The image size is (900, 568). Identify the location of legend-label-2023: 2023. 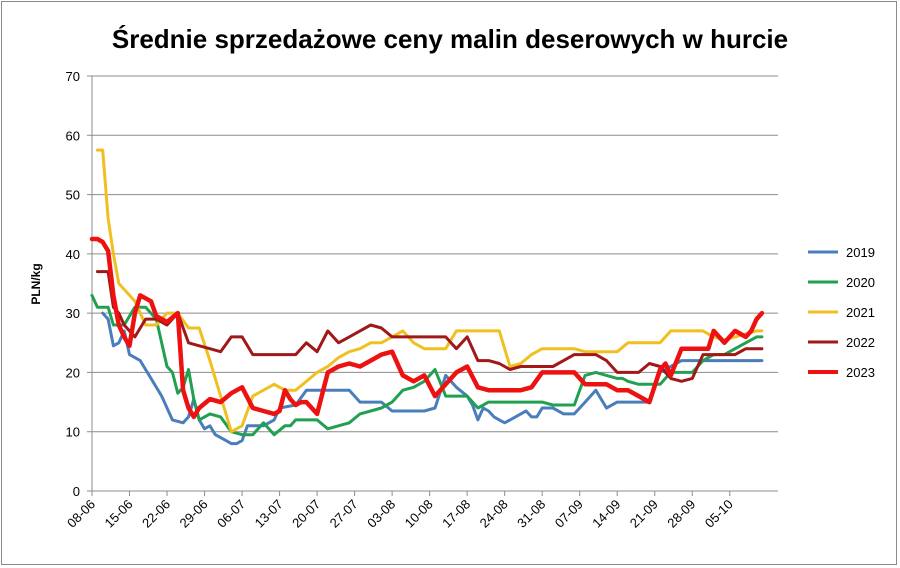
(860, 372).